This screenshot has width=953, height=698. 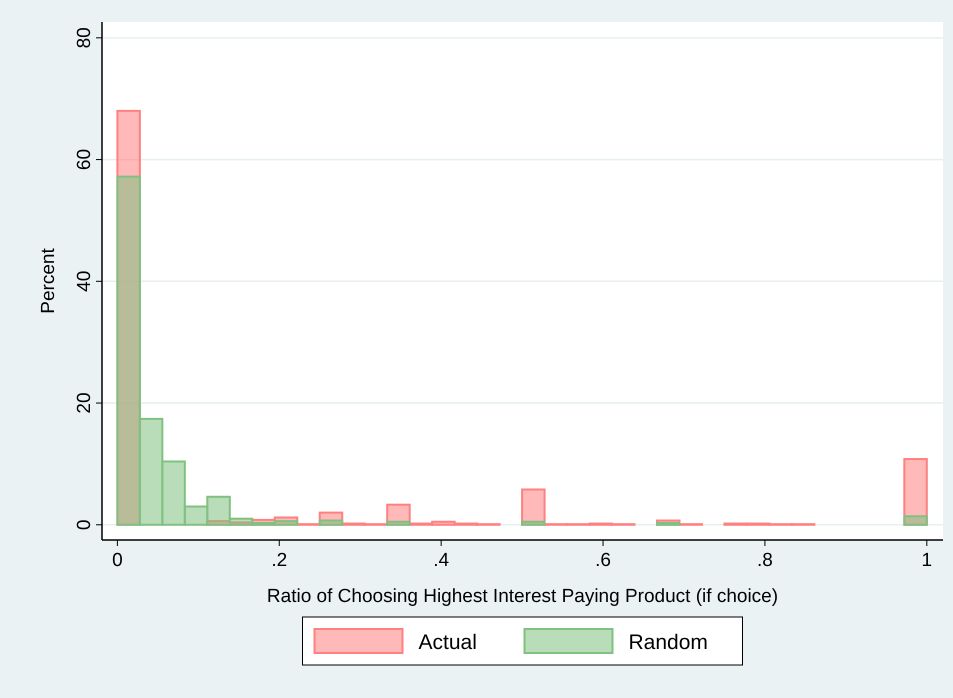 I want to click on x-tick-label: 1, so click(x=927, y=560).